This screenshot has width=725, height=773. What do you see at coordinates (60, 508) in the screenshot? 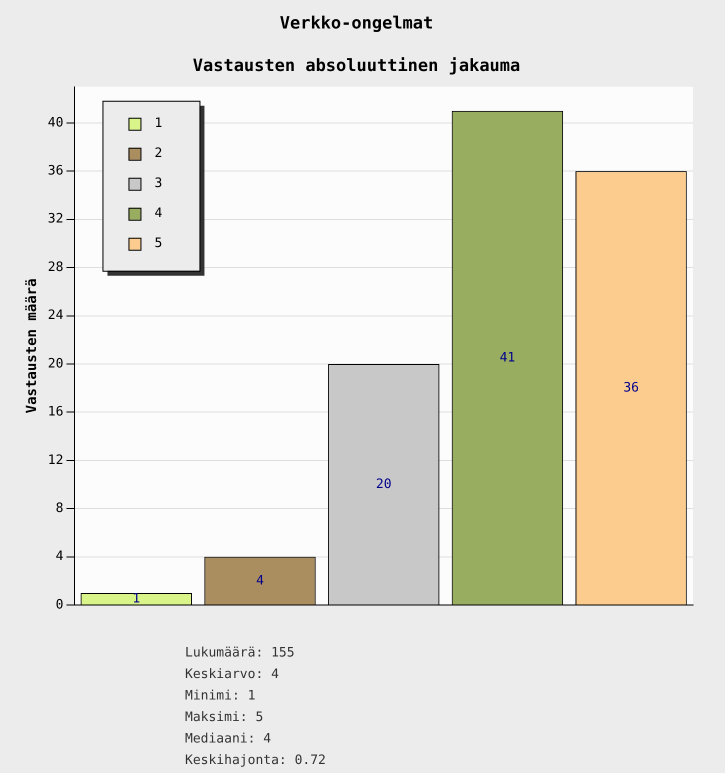
I see `y-tick-label: 8` at bounding box center [60, 508].